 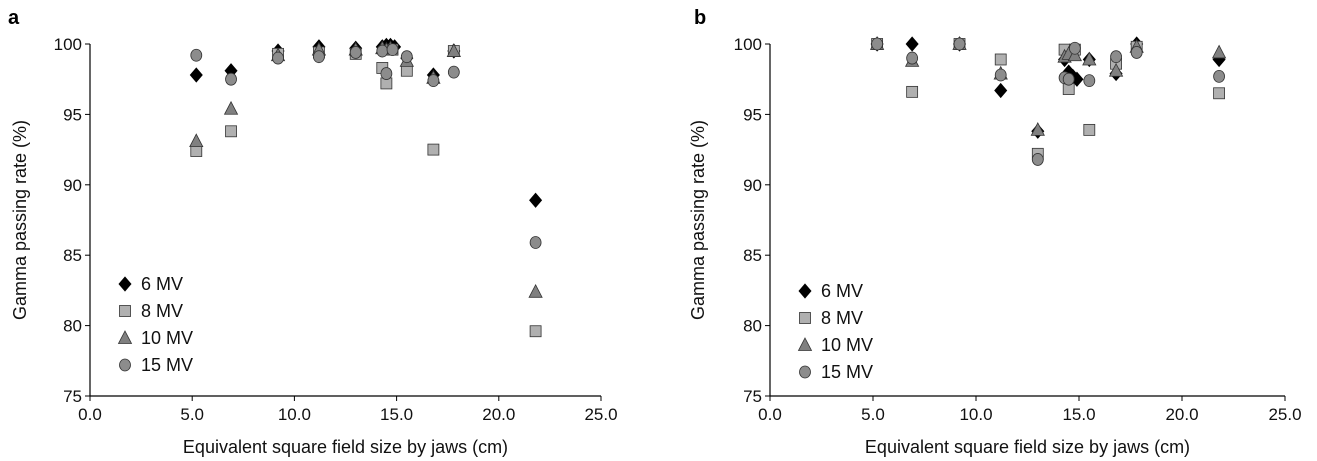 I want to click on series-6-mv, so click(x=1048, y=87).